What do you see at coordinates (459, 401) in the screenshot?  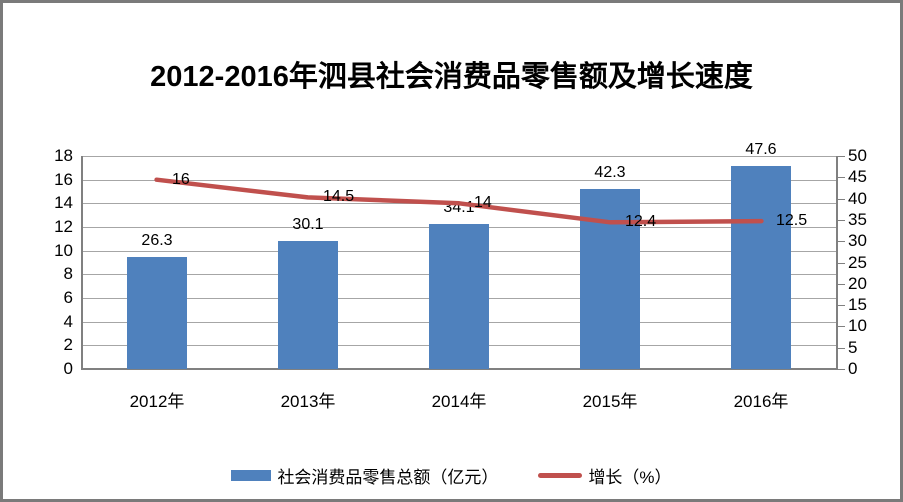 I see `x-axis-label: 2014年` at bounding box center [459, 401].